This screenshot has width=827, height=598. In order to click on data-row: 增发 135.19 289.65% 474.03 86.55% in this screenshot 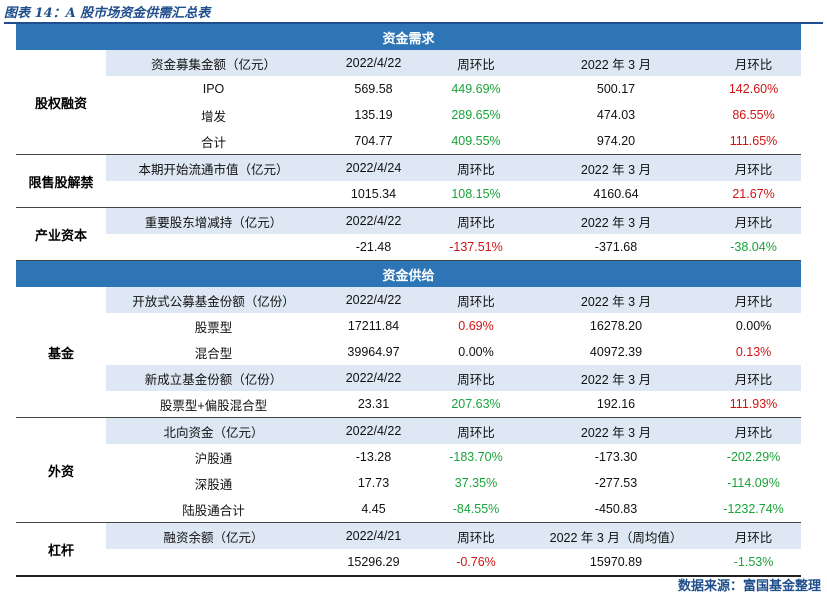, I will do `click(408, 115)`.